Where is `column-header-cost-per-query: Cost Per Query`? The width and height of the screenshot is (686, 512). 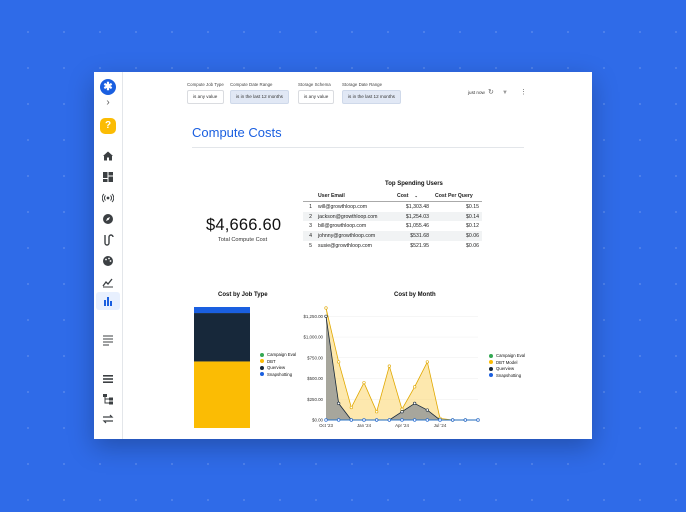 column-header-cost-per-query: Cost Per Query is located at coordinates (457, 196).